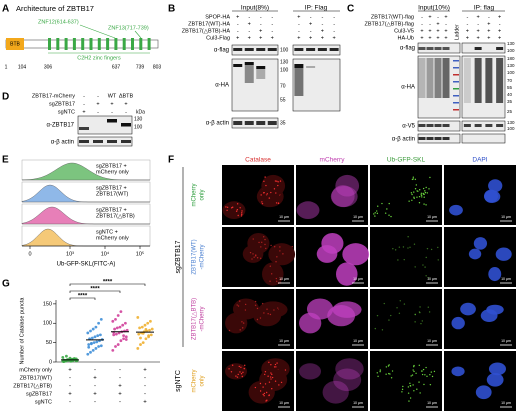 Image resolution: width=520 pixels, height=412 pixels. I want to click on axis-title: Ub-GFP-SKL(FITC-A), so click(86, 265).